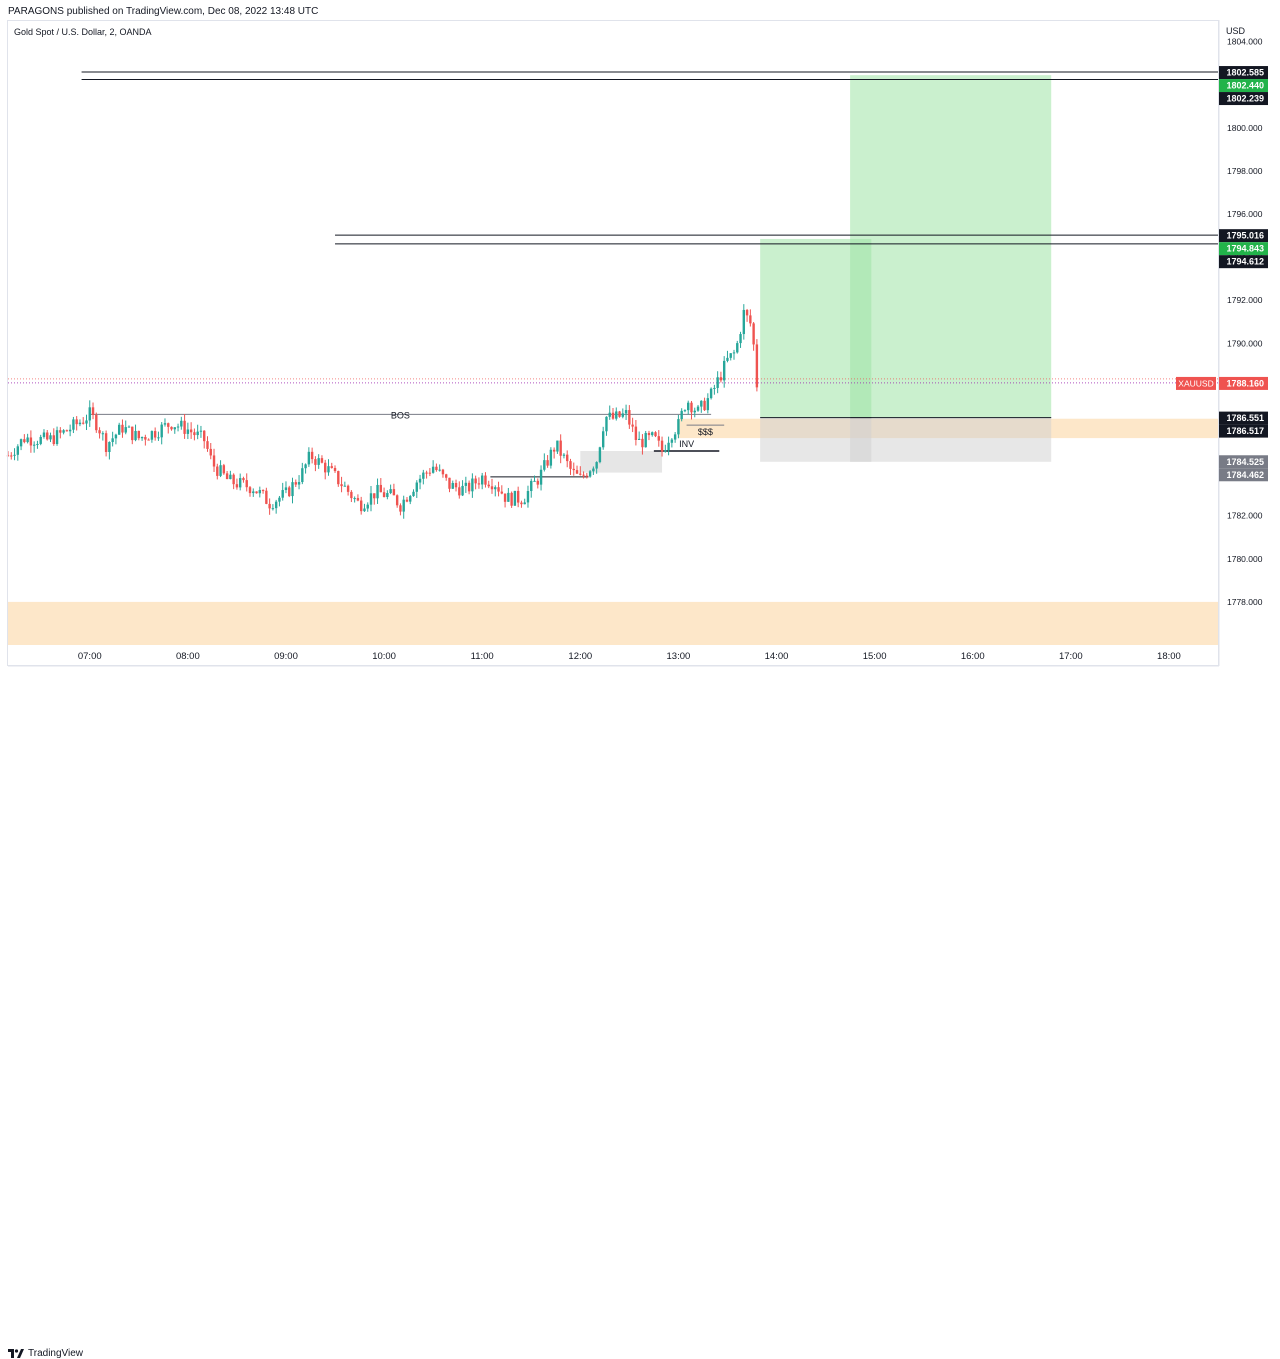 Image resolution: width=1280 pixels, height=1359 pixels. I want to click on x-tick-label: 07:00, so click(90, 656).